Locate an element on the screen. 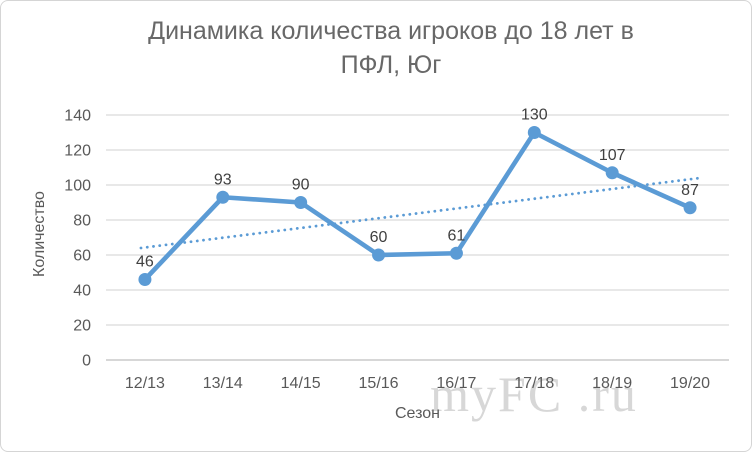  data-label: 90 is located at coordinates (301, 185).